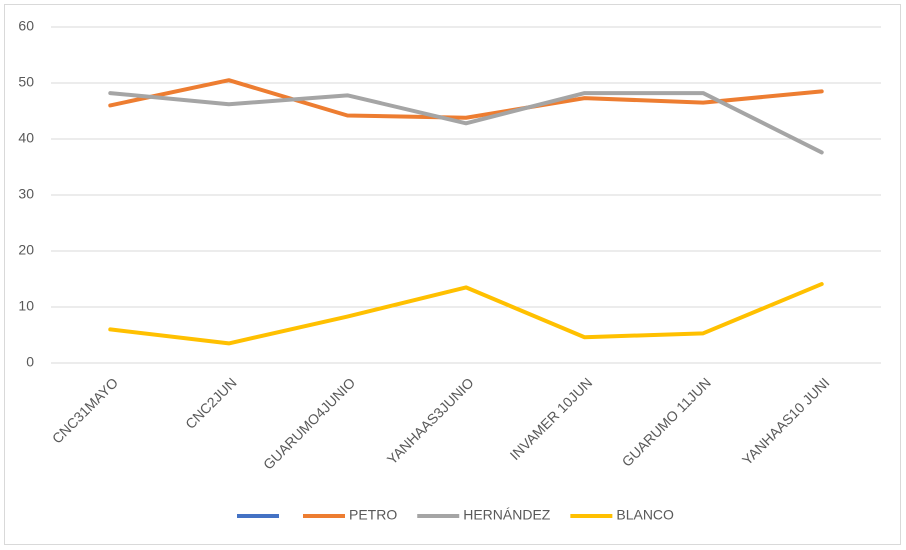  What do you see at coordinates (26, 138) in the screenshot?
I see `y-tick-label: 40` at bounding box center [26, 138].